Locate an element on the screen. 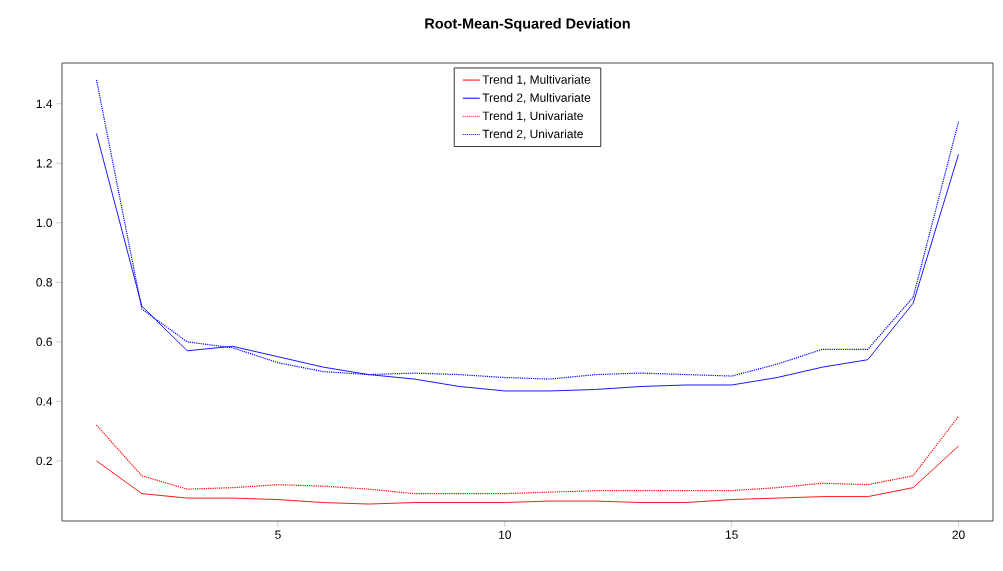  y-tick-label: 1.2 is located at coordinates (44, 163).